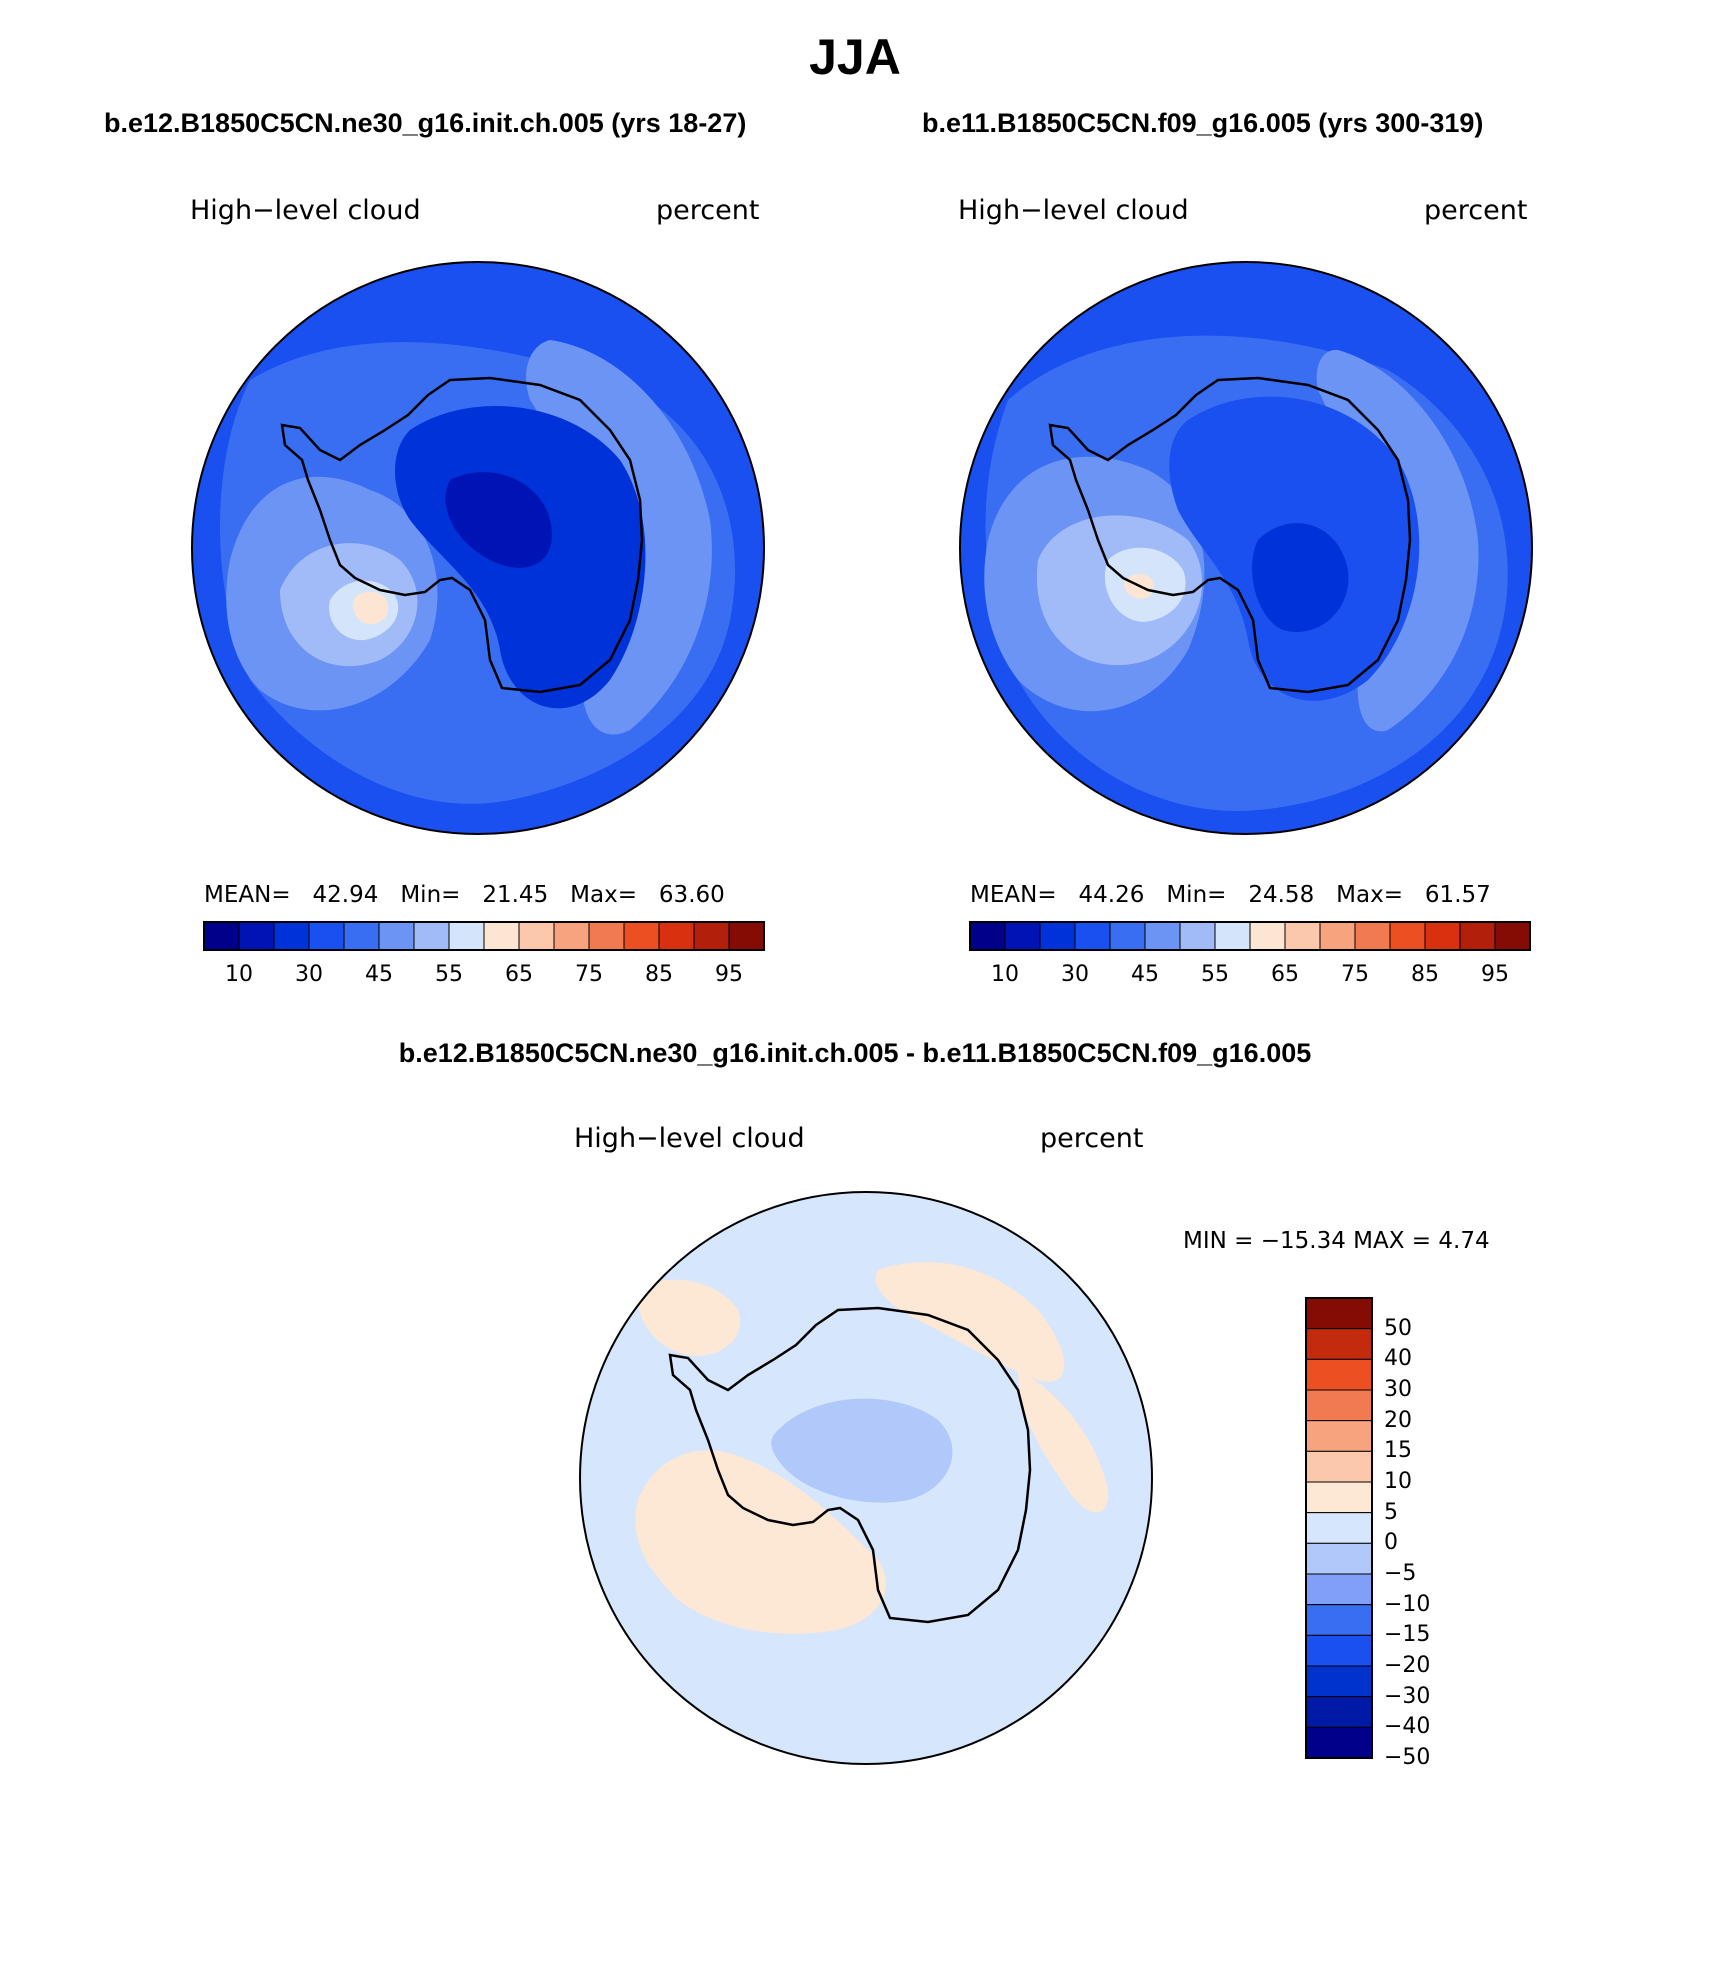  Describe the element at coordinates (970, 1322) in the screenshot. I see `diff-map-positive-north` at that location.